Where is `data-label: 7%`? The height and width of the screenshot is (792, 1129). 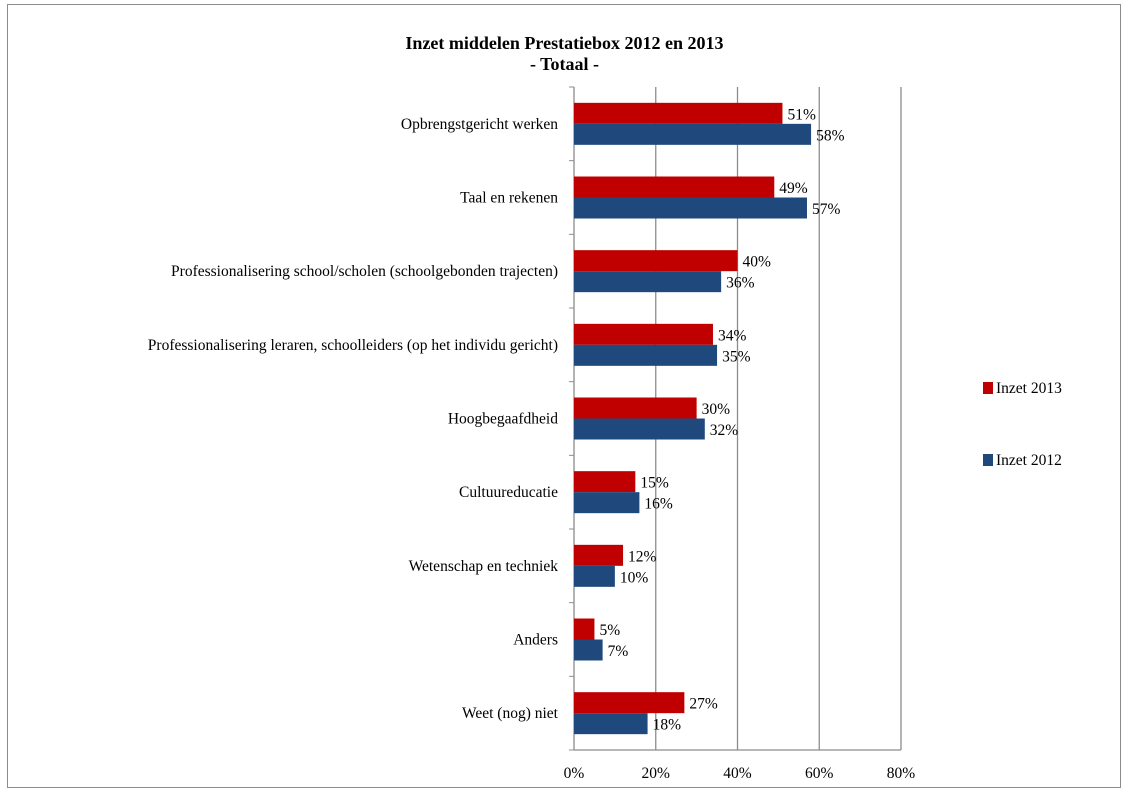 data-label: 7% is located at coordinates (618, 651).